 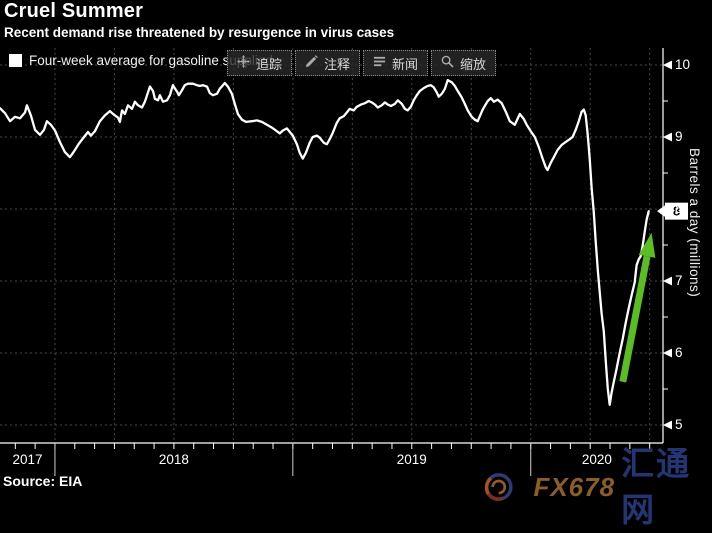 I want to click on toolbar-button-3: 缩放, so click(x=464, y=63).